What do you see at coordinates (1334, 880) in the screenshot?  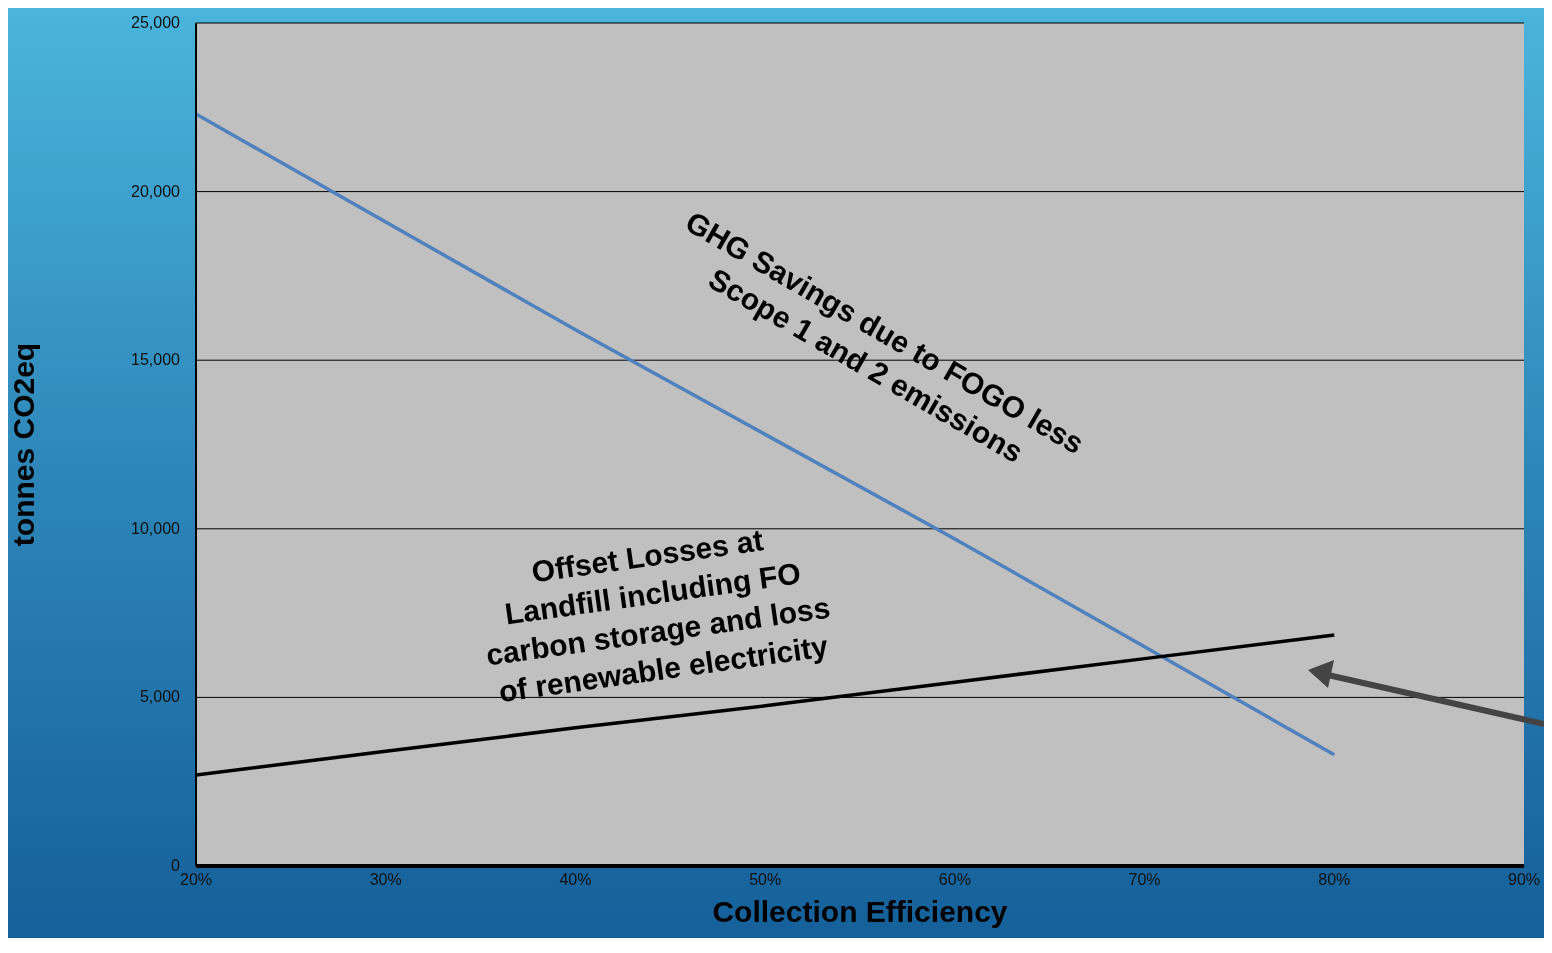 I see `x-tick-label: 80%` at bounding box center [1334, 880].